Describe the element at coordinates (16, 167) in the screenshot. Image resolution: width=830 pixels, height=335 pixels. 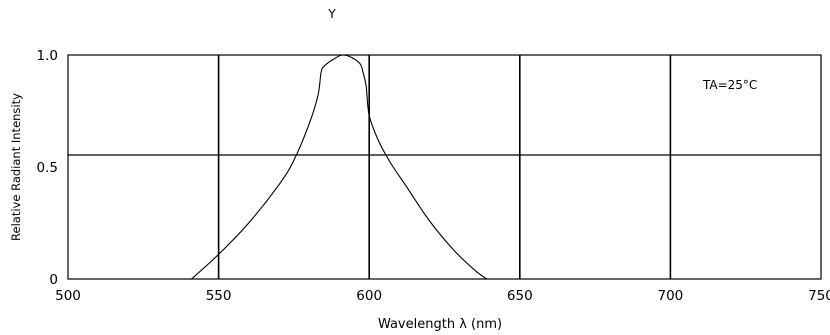
I see `y-axis-label: Relative Radiant Intensity` at that location.